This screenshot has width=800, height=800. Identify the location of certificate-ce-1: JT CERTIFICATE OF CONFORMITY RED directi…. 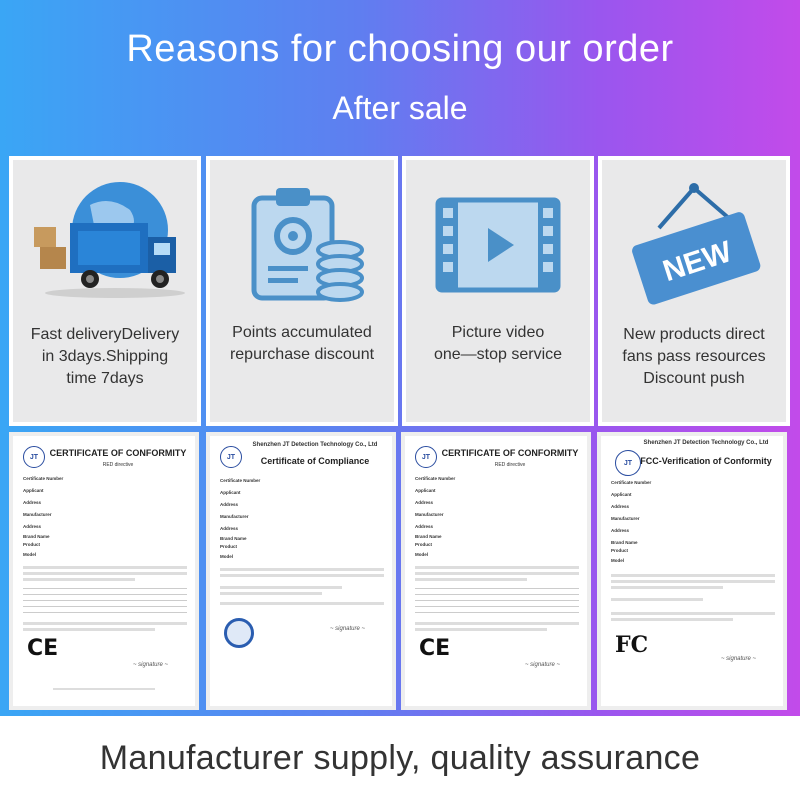
(104, 571).